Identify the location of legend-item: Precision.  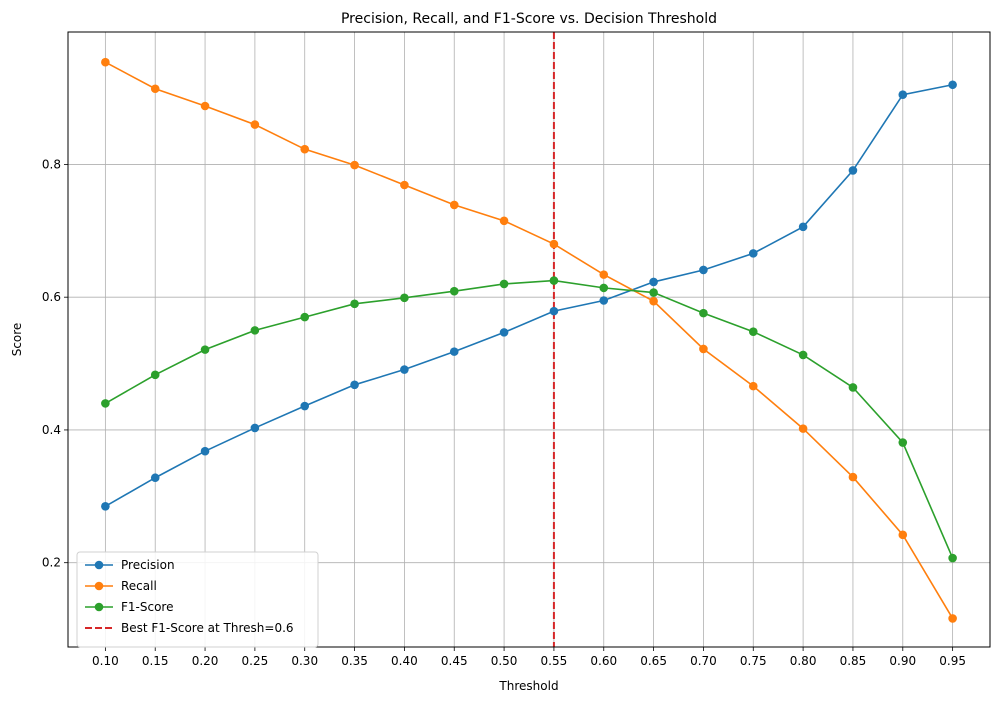
(130, 565).